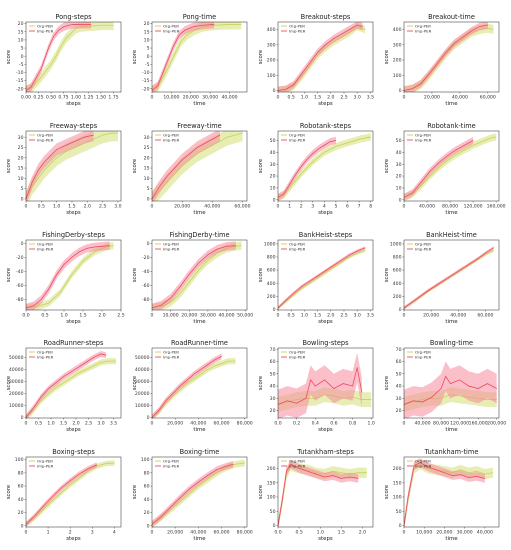 The image size is (511, 550). What do you see at coordinates (142, 358) in the screenshot?
I see `y-tick-label: 50000` at bounding box center [142, 358].